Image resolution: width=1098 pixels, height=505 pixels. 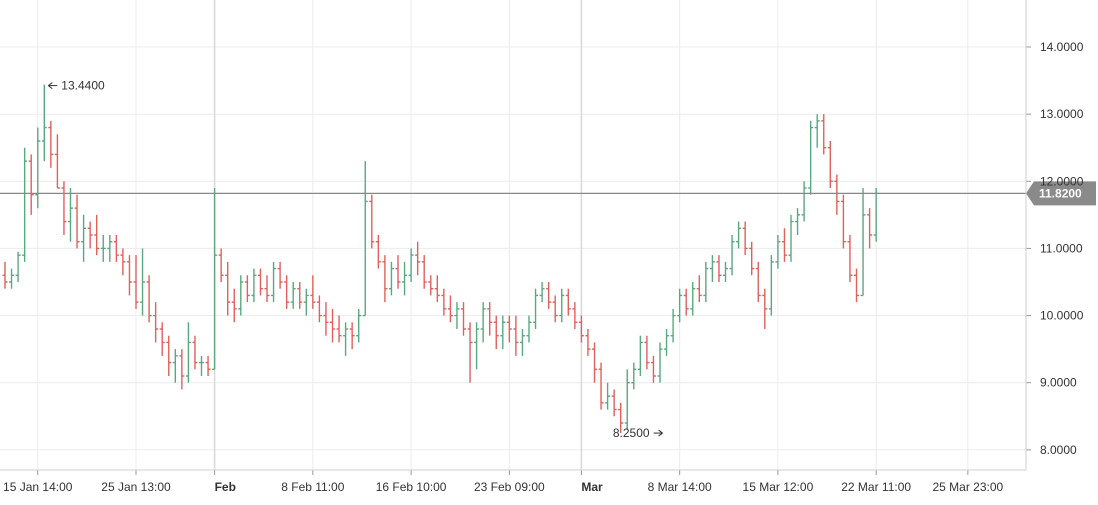 I want to click on low-annotation: 8.2500, so click(x=638, y=433).